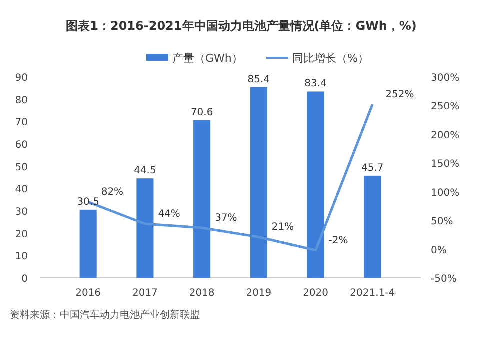 The image size is (483, 340). I want to click on x-tick-label: 2020, so click(316, 293).